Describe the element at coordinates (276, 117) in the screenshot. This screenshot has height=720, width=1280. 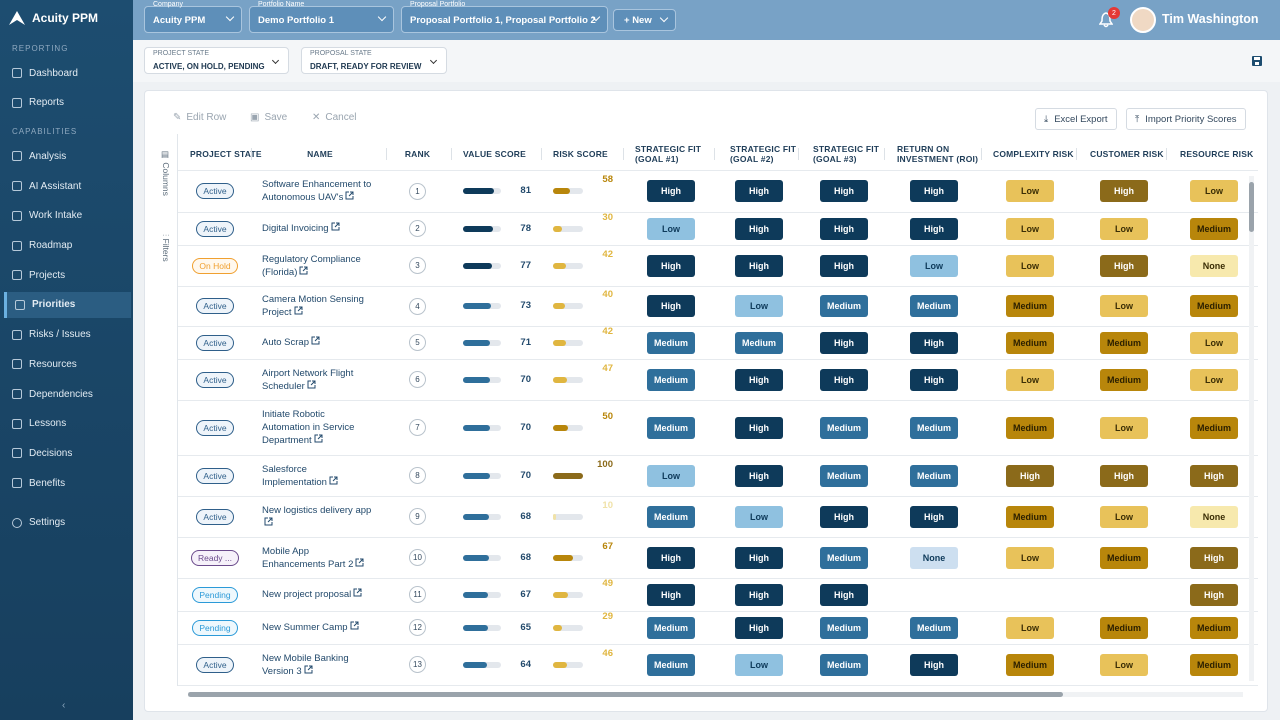
I see `label: Save` at that location.